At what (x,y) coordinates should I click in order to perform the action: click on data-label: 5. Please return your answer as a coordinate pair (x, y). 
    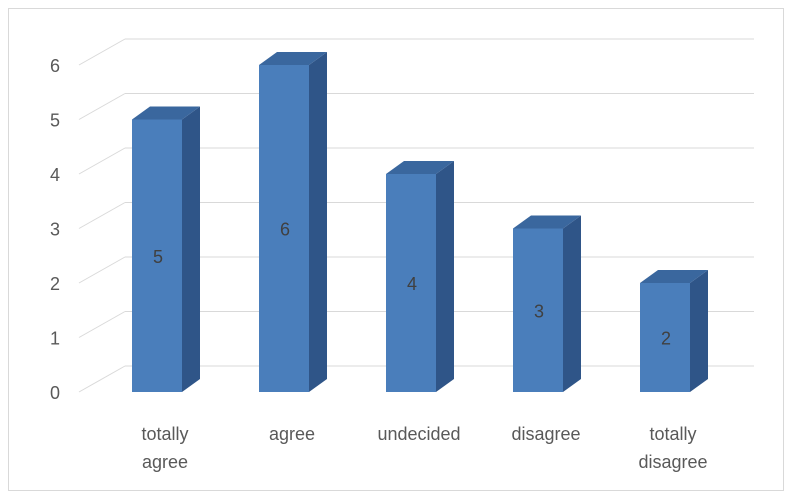
    Looking at the image, I should click on (158, 257).